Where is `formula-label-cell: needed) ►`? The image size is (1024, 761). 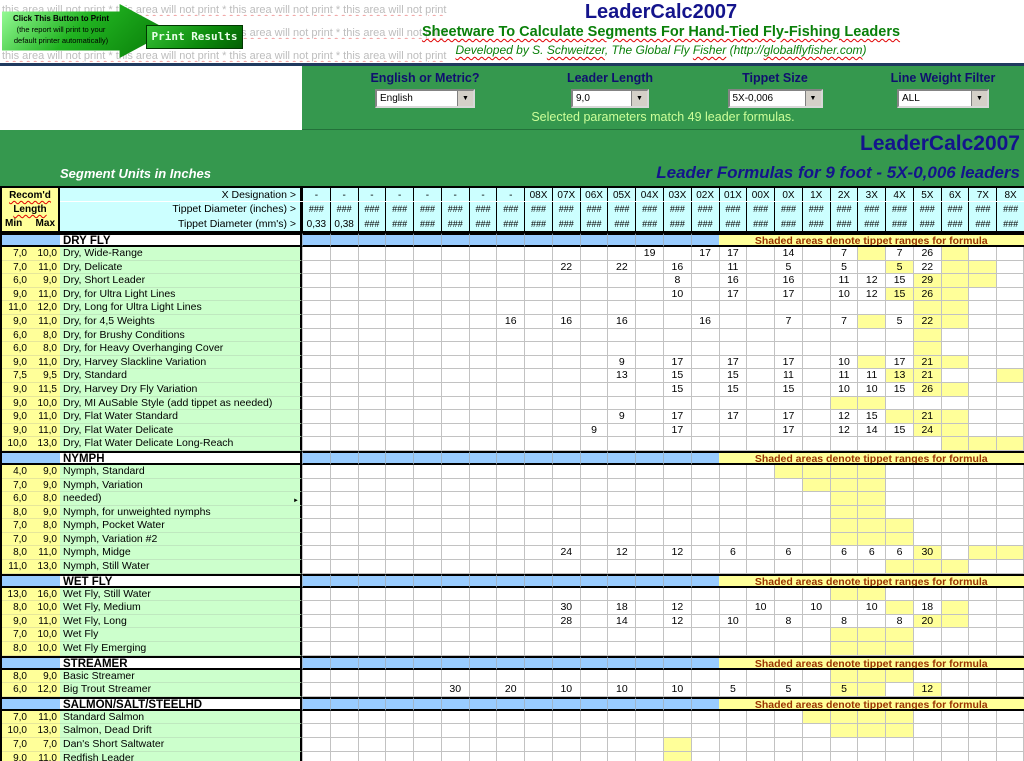 formula-label-cell: needed) ► is located at coordinates (181, 499).